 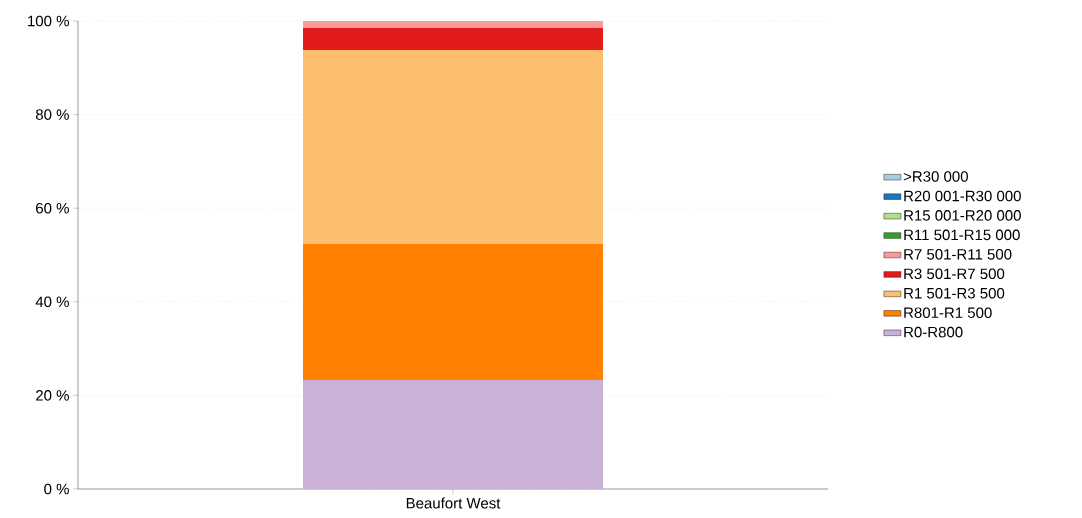 What do you see at coordinates (453, 503) in the screenshot?
I see `x-tick-label: Beaufort West` at bounding box center [453, 503].